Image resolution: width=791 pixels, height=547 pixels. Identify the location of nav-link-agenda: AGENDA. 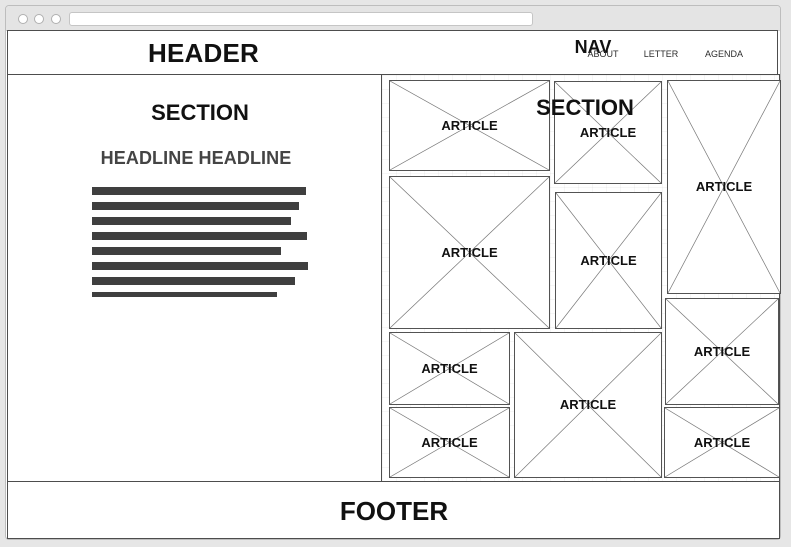
(723, 54).